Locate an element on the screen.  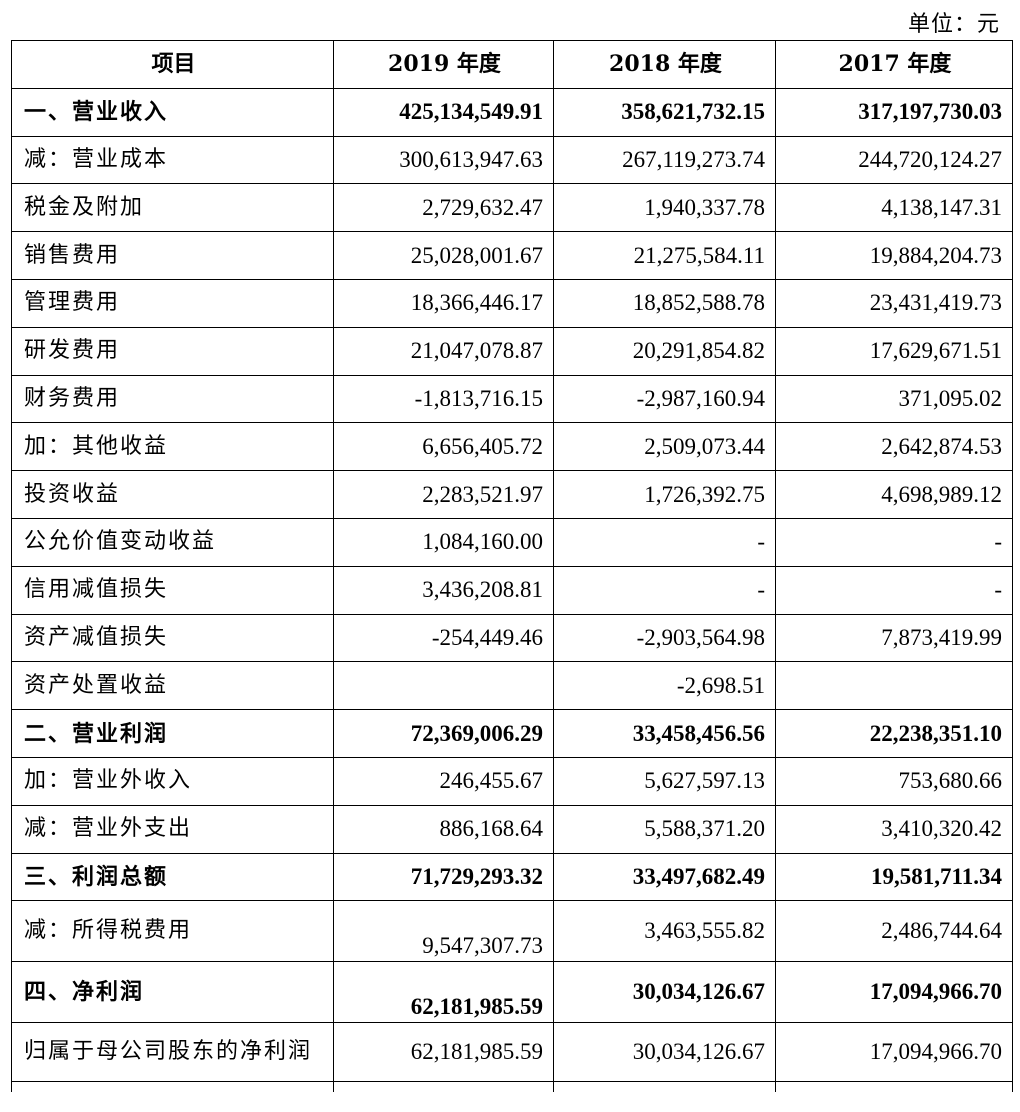
value-2019: 2,283,521.97 is located at coordinates (443, 494).